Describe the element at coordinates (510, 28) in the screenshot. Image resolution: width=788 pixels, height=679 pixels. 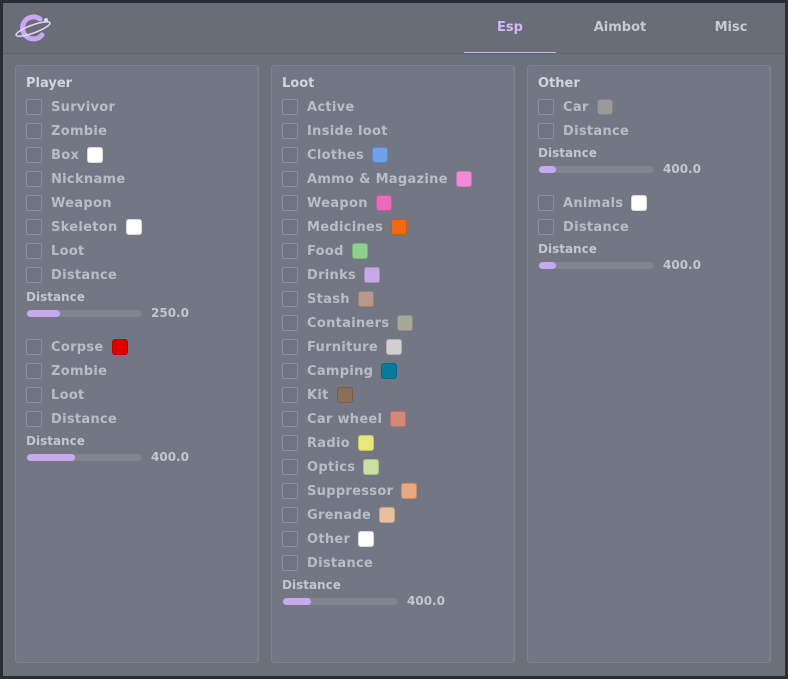
I see `tab: Esp` at that location.